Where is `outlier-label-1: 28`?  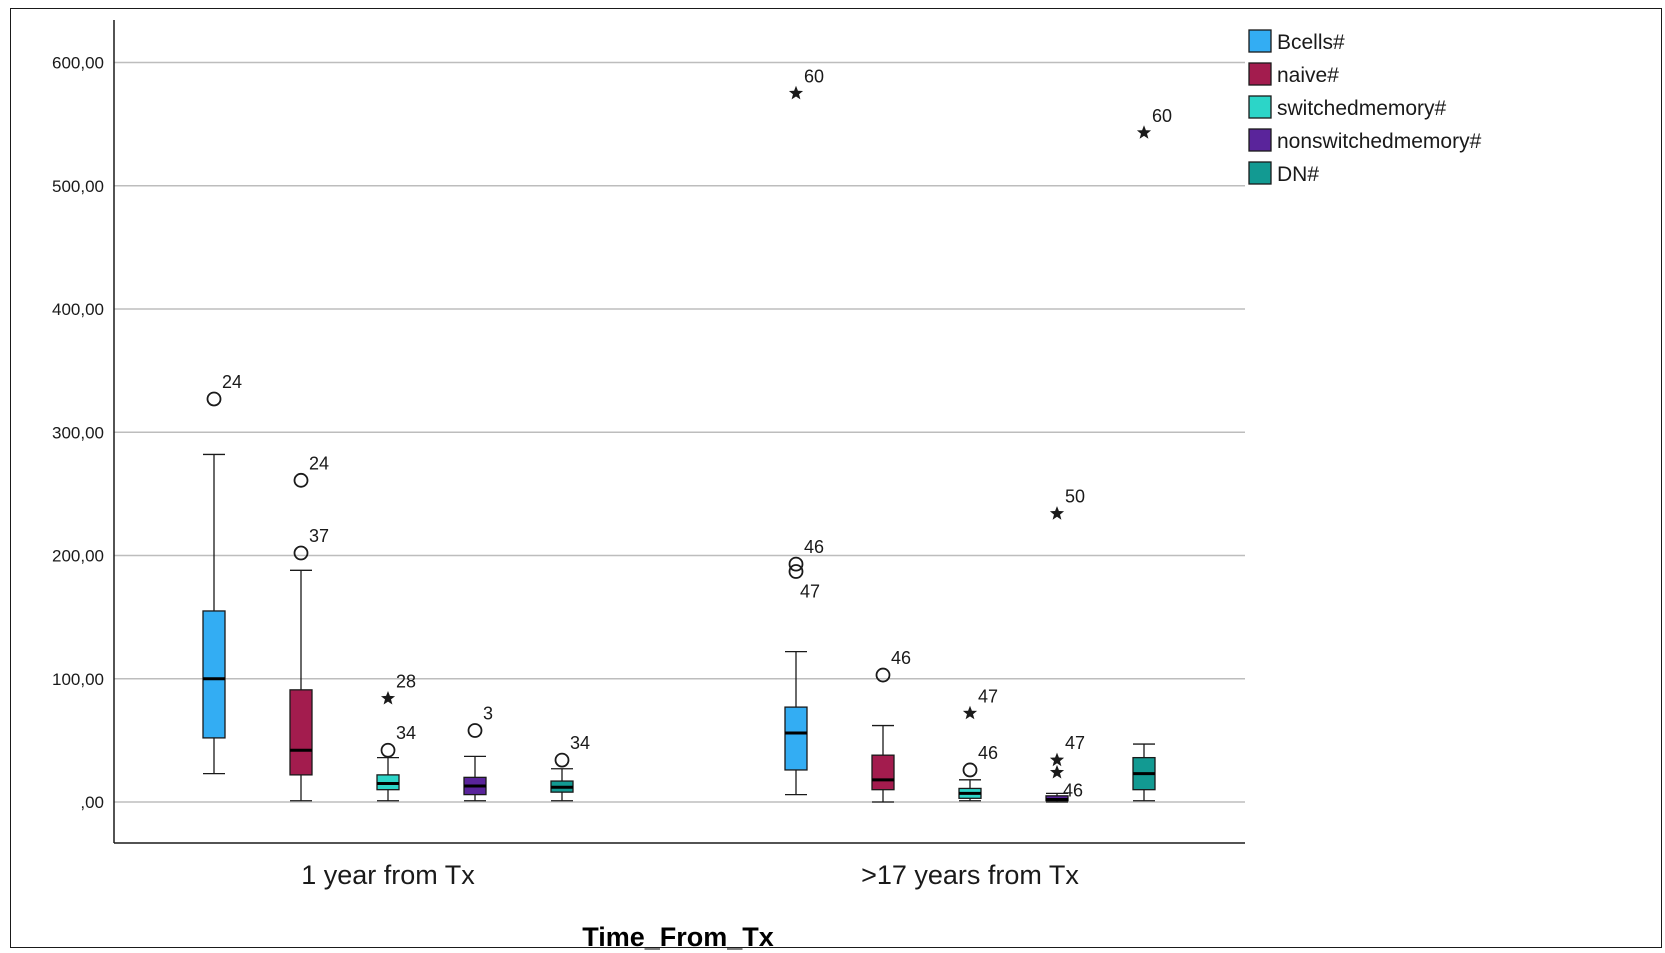 outlier-label-1: 28 is located at coordinates (406, 681).